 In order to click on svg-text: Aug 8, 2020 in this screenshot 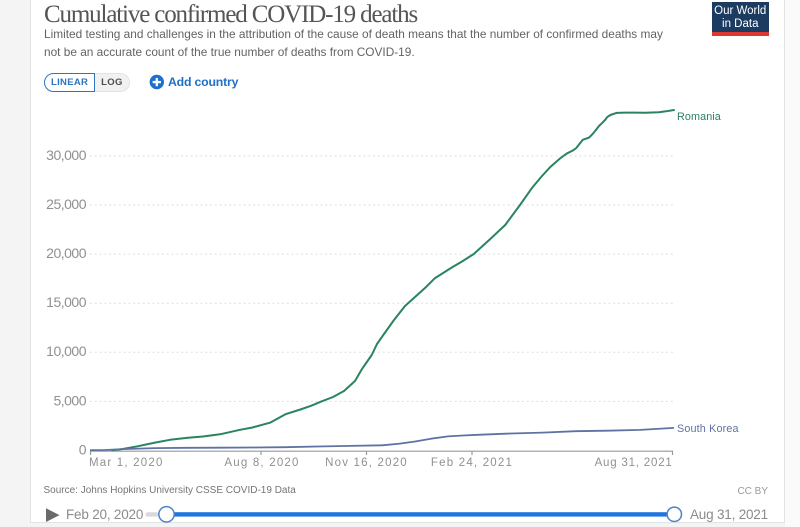, I will do `click(261, 463)`.